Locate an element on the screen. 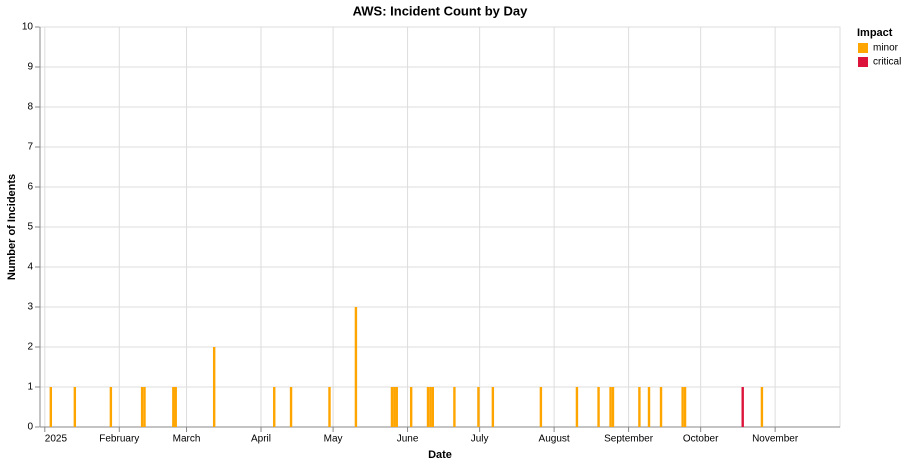 The width and height of the screenshot is (907, 464). y-tick-label: 4 is located at coordinates (30, 267).